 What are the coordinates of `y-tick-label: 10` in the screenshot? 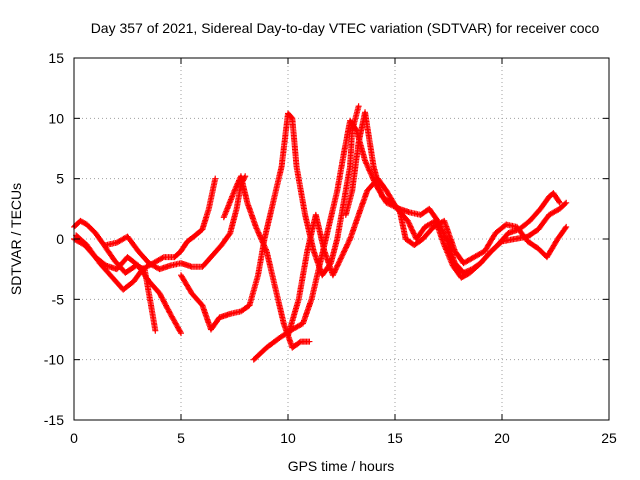 It's located at (56, 118).